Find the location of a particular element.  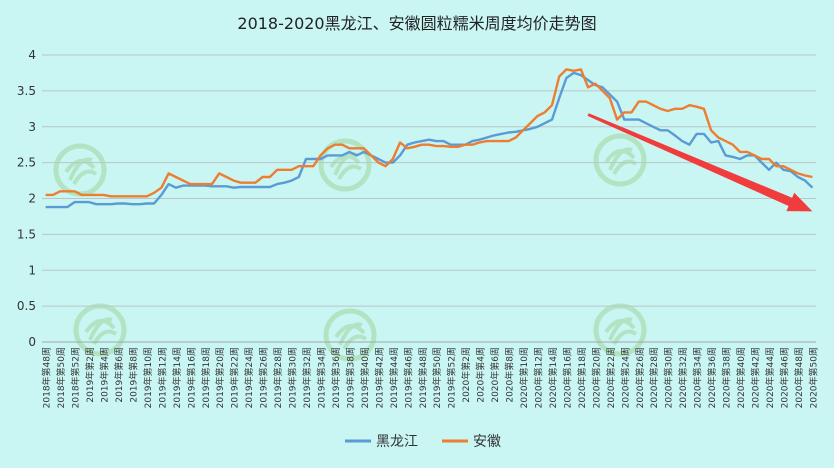

x-tick-label: 2019年第30周 is located at coordinates (293, 377).